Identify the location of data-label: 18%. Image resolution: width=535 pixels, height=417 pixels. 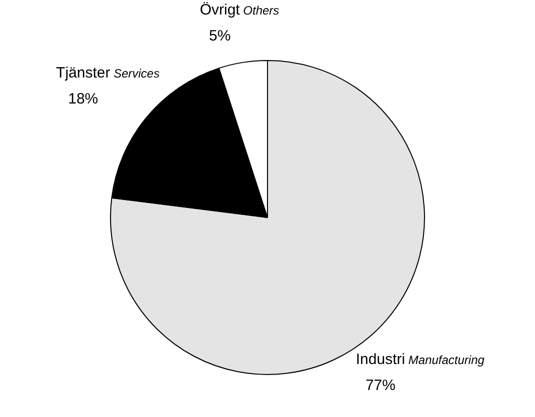
(83, 99).